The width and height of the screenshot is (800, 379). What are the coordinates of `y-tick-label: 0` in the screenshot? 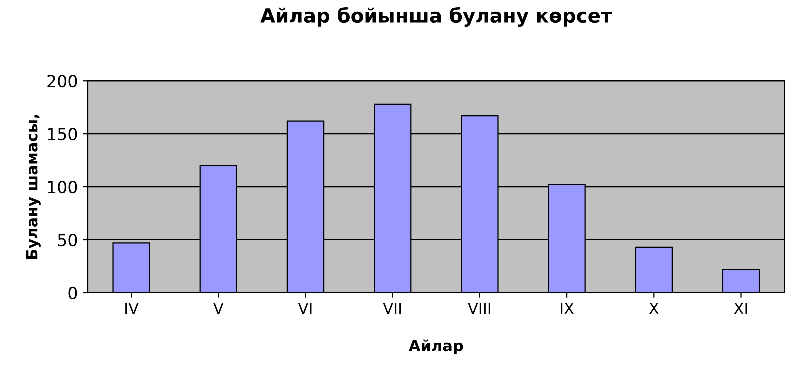 It's located at (73, 293).